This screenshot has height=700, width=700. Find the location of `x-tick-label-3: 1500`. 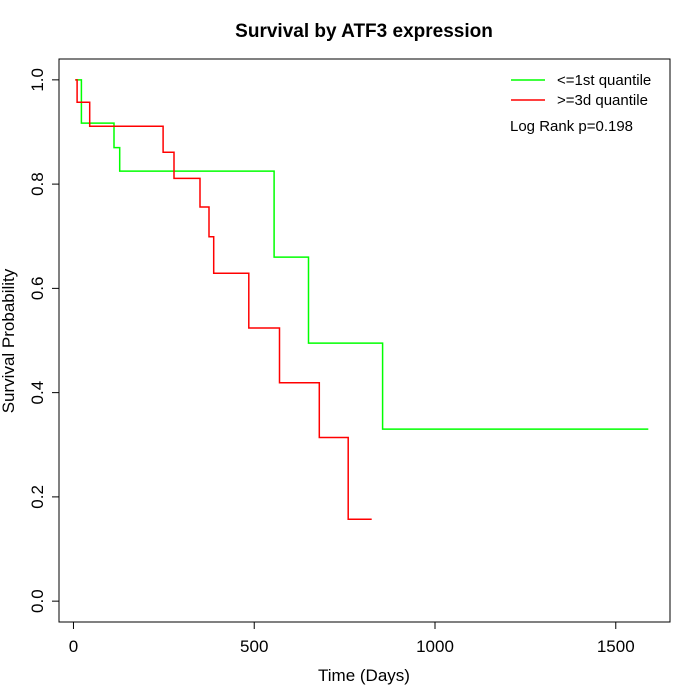

x-tick-label-3: 1500 is located at coordinates (616, 646).